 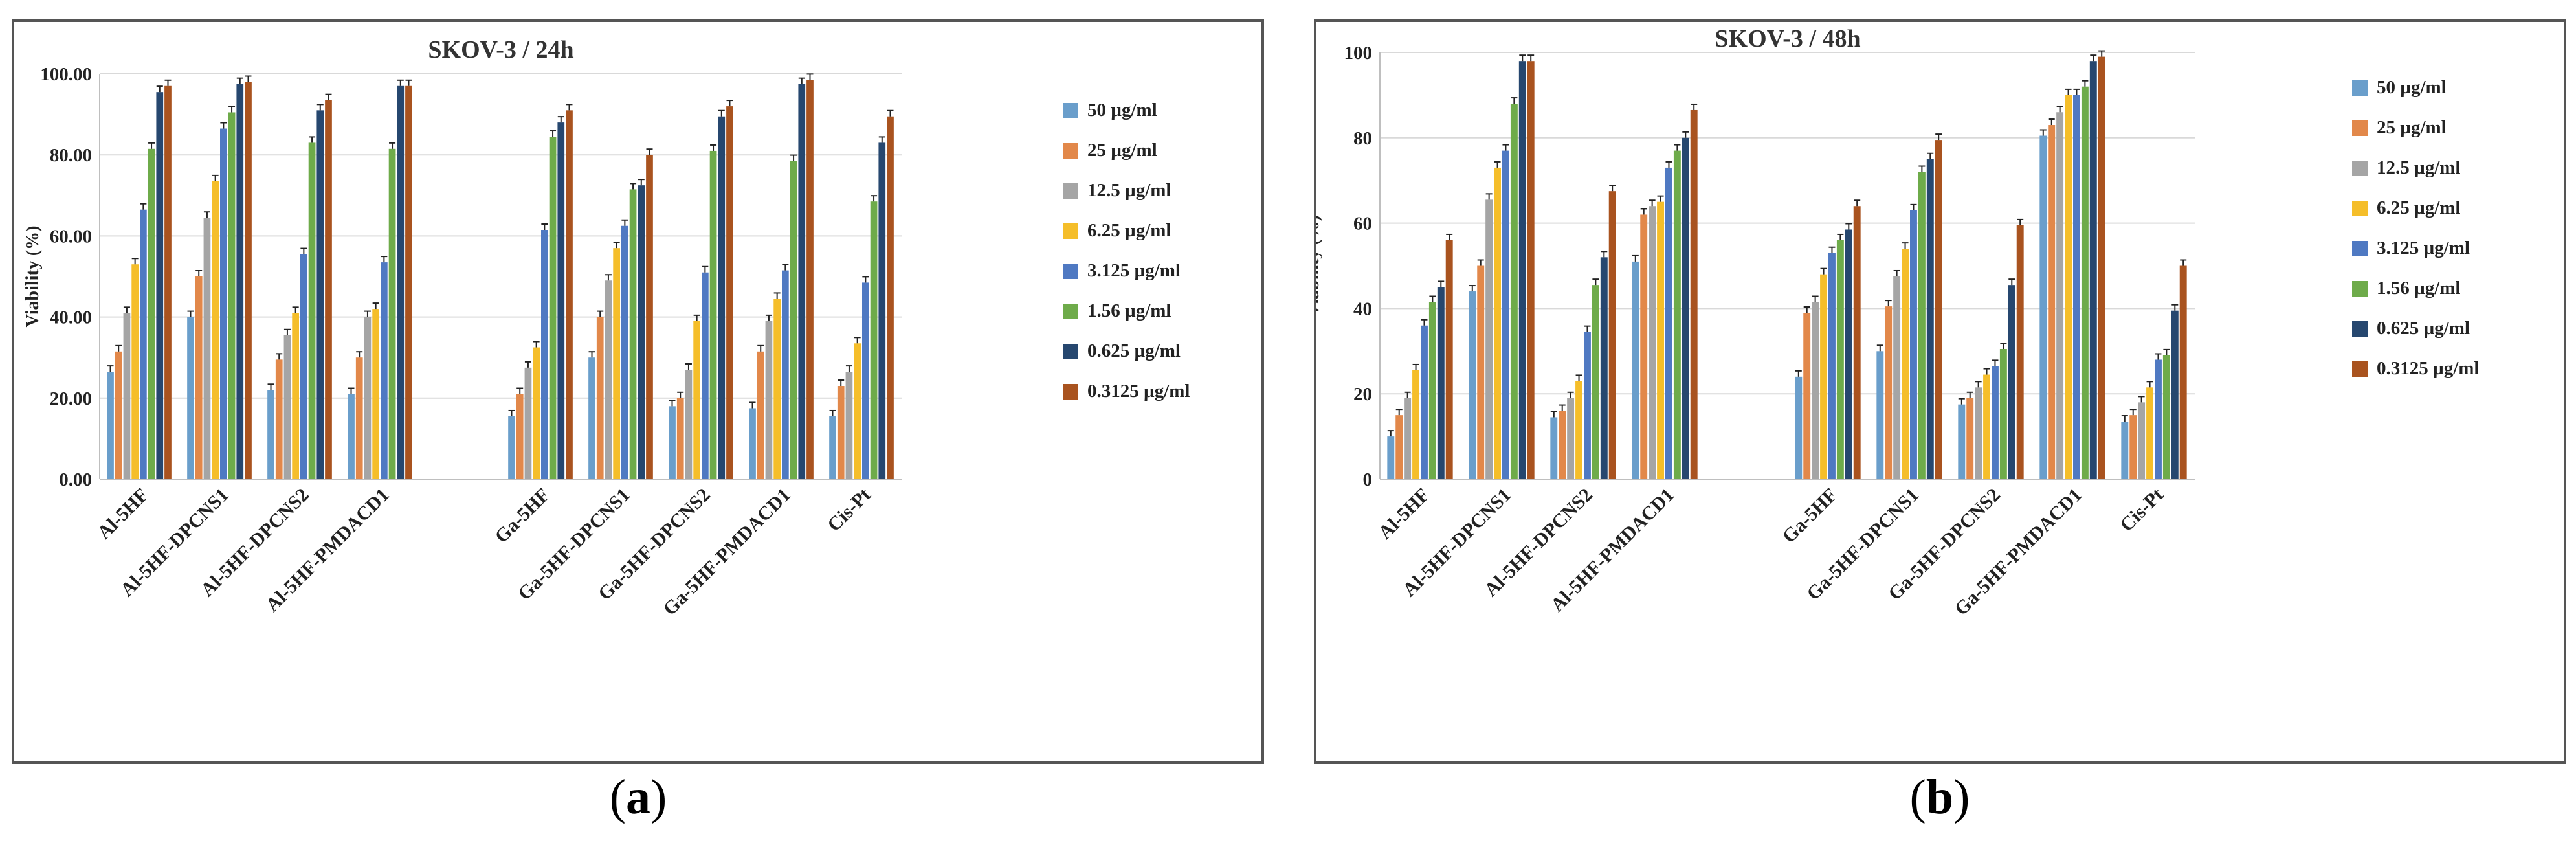 What do you see at coordinates (1129, 190) in the screenshot?
I see `legend-label: 12.5 µg/ml` at bounding box center [1129, 190].